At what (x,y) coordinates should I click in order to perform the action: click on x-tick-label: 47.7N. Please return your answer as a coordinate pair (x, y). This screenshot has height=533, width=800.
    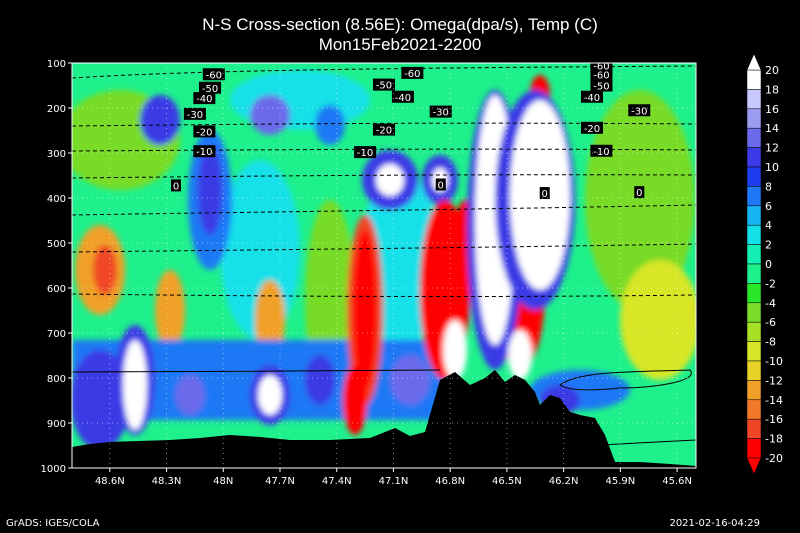
    Looking at the image, I should click on (280, 481).